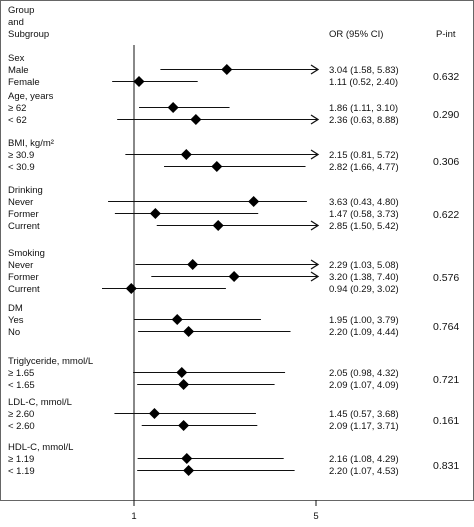  Describe the element at coordinates (21, 10) in the screenshot. I see `header-group-line1: Group` at that location.